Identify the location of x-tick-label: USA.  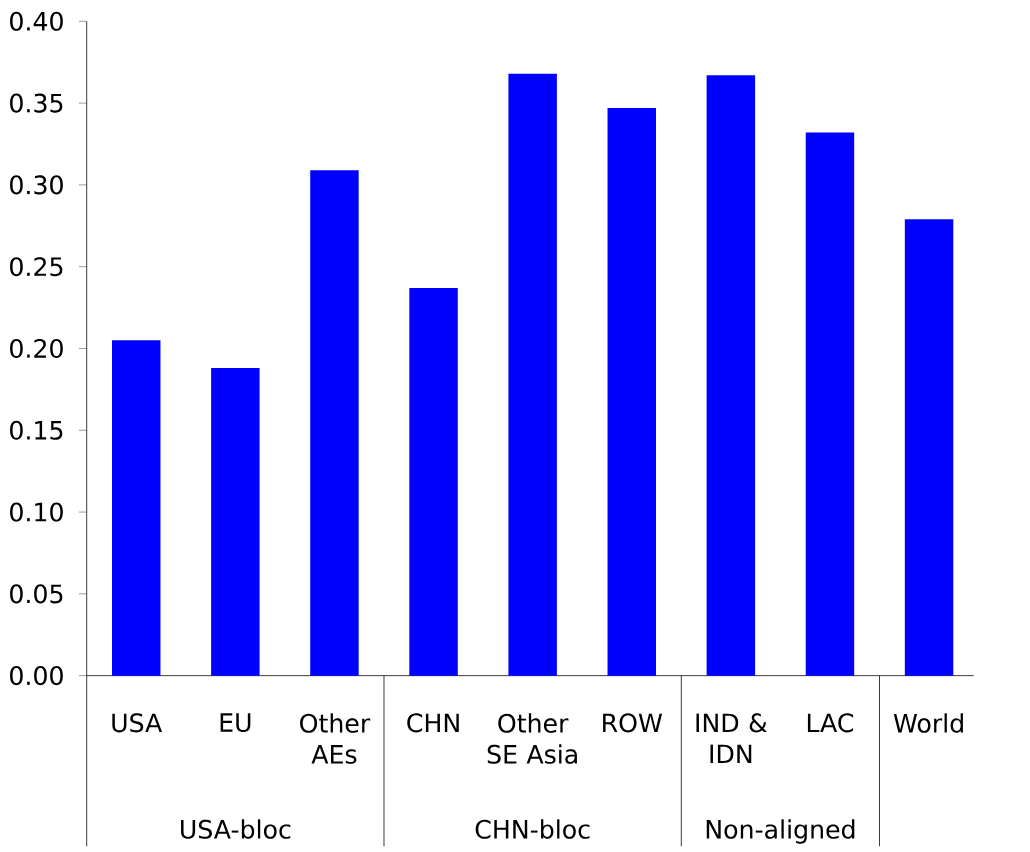
(137, 723).